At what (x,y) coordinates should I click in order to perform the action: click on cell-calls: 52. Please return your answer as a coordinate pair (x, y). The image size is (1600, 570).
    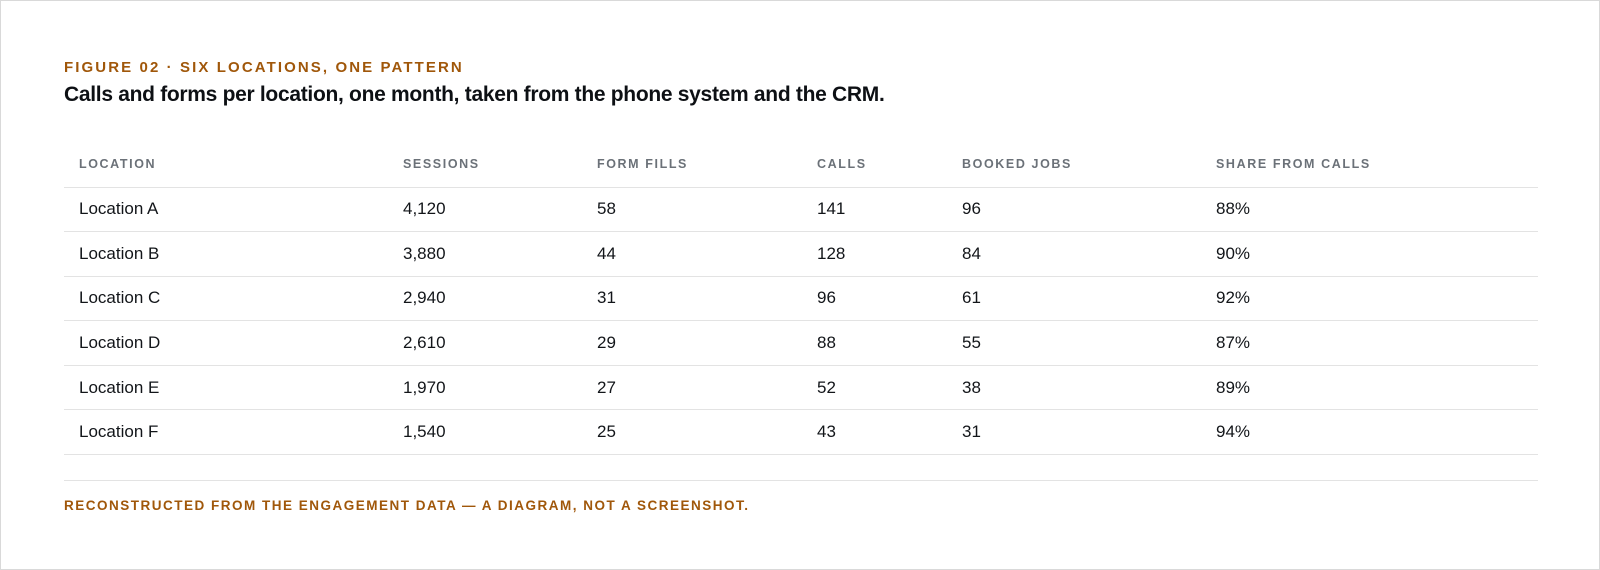
    Looking at the image, I should click on (874, 388).